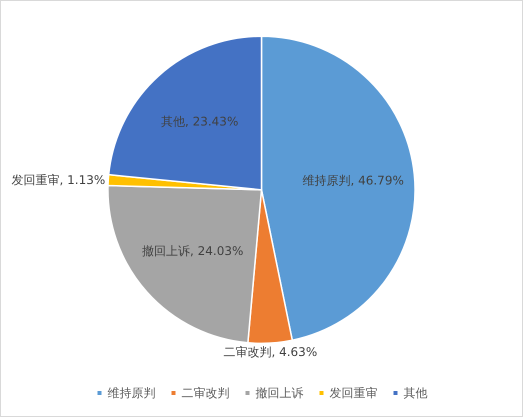  What do you see at coordinates (59, 179) in the screenshot?
I see `data-label: 发回重审, 1.13%` at bounding box center [59, 179].